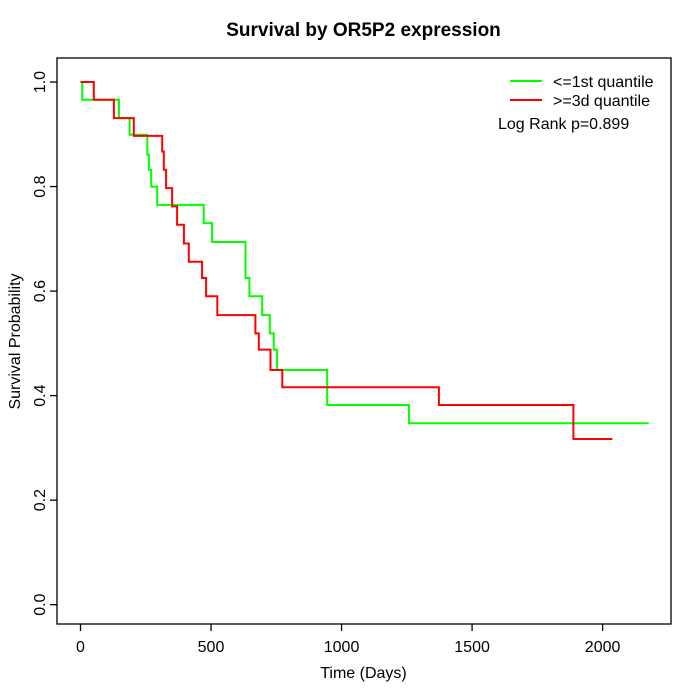 Image resolution: width=700 pixels, height=700 pixels. What do you see at coordinates (80, 647) in the screenshot?
I see `x-axis-tick-label: 0` at bounding box center [80, 647].